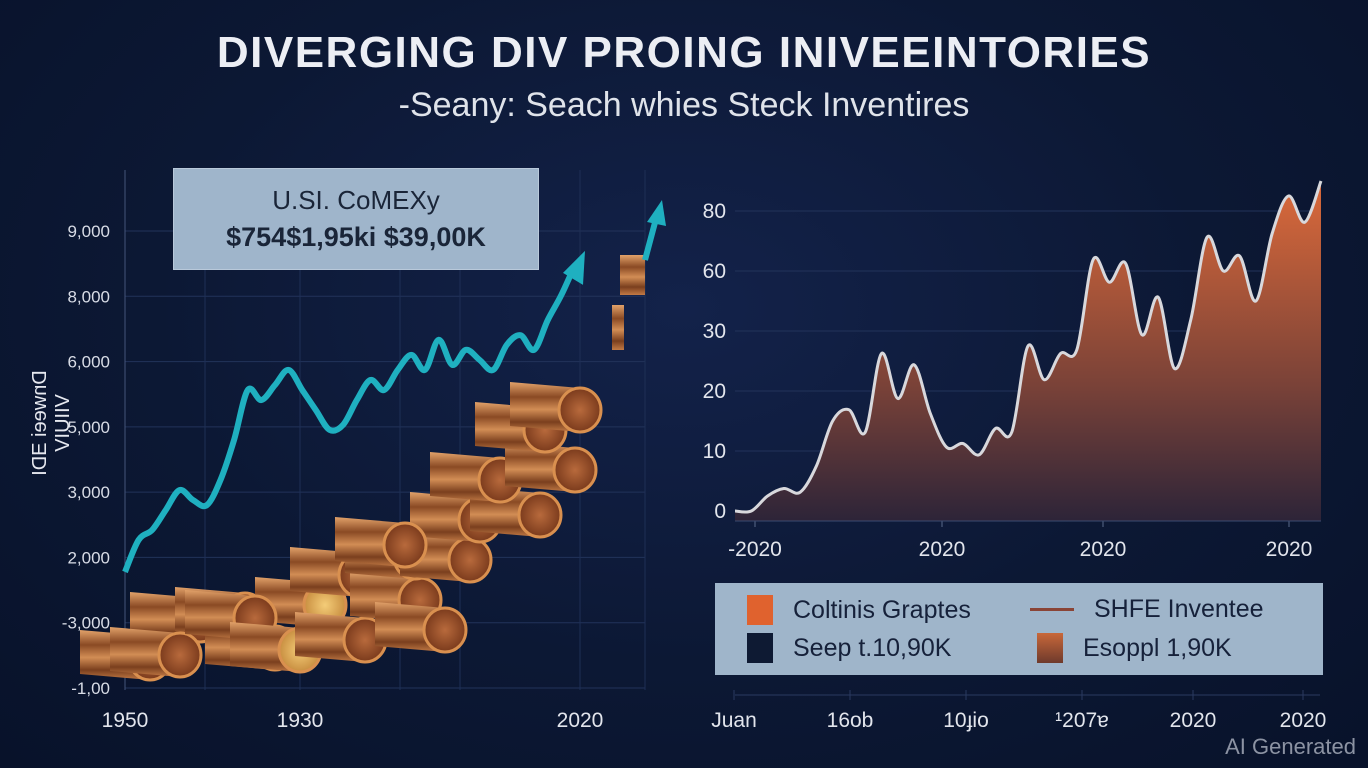 The width and height of the screenshot is (1368, 768). I want to click on y-tick-label: 60, so click(714, 271).